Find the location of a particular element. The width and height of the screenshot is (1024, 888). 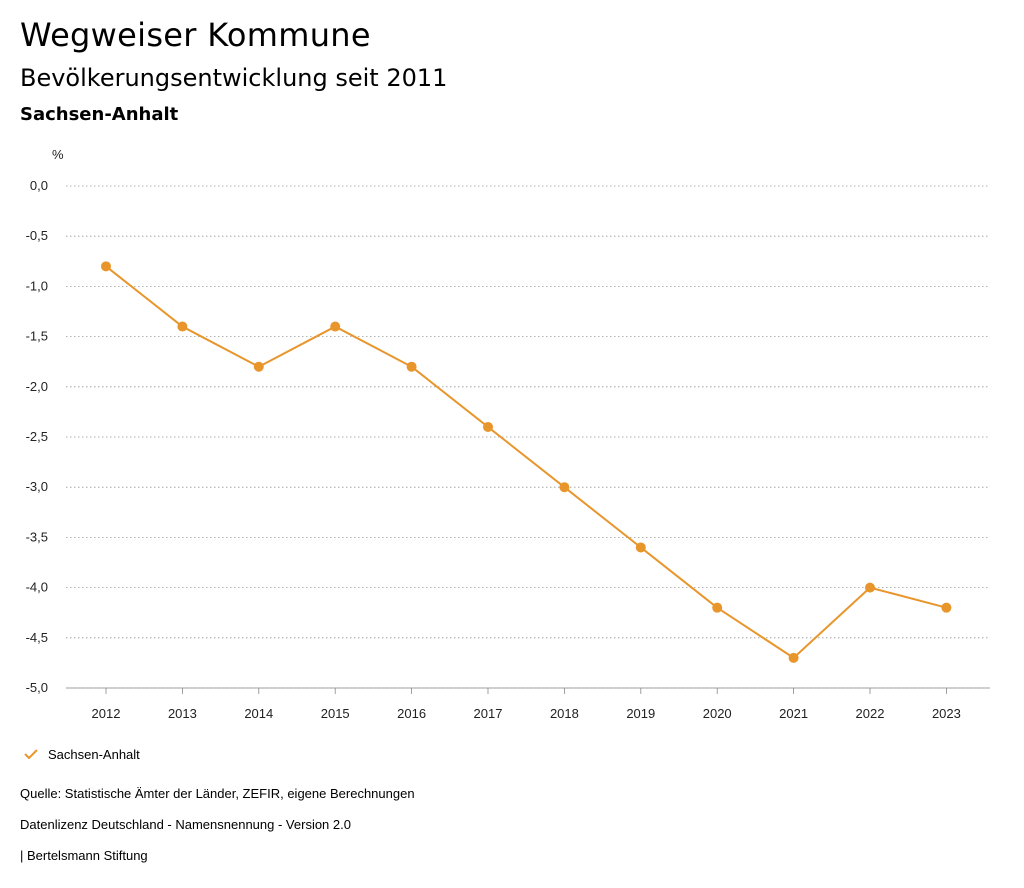

y-tick-label: -0,5 is located at coordinates (37, 235).